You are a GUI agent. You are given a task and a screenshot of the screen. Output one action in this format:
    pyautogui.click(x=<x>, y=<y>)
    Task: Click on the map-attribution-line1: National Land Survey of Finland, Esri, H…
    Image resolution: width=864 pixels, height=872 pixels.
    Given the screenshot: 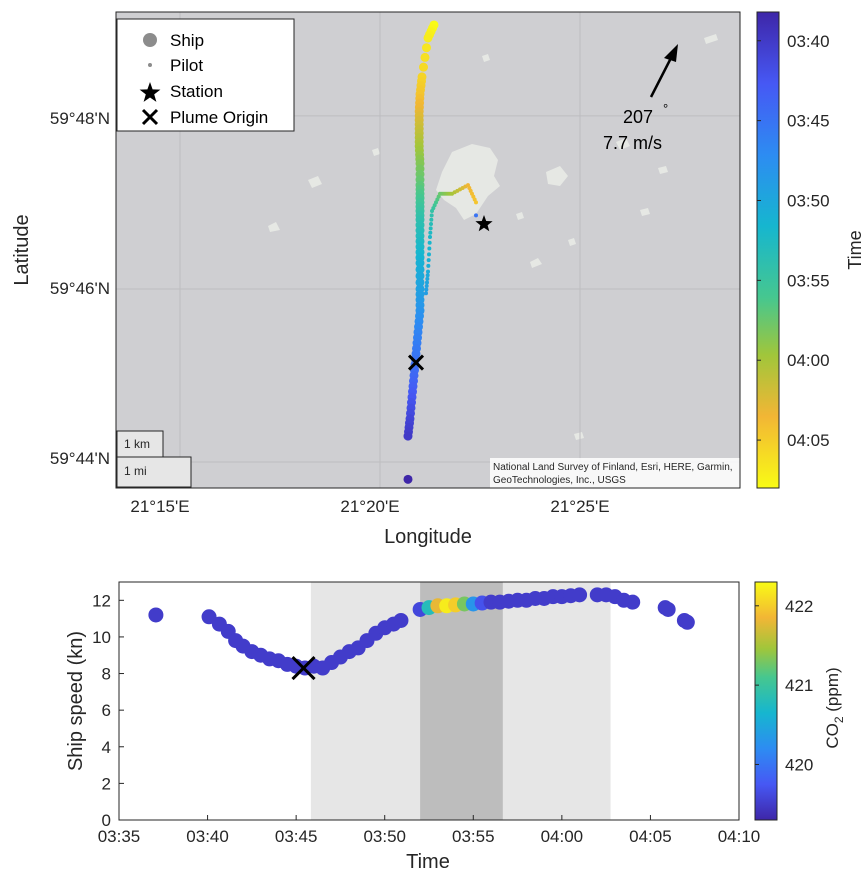 What is the action you would take?
    pyautogui.click(x=613, y=467)
    